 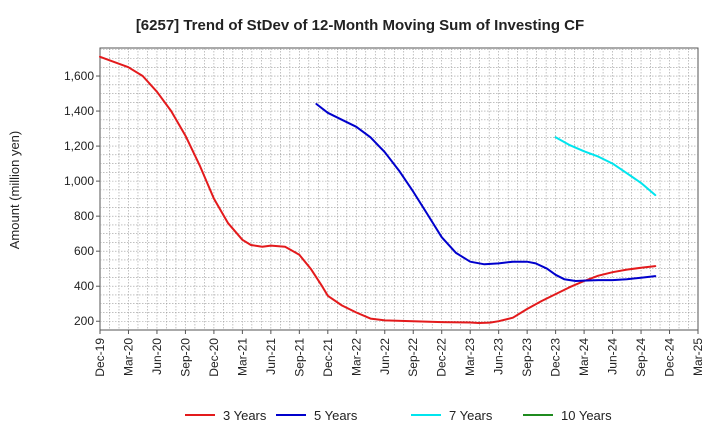 I want to click on x-tick-label: Jun-24, so click(x=613, y=356).